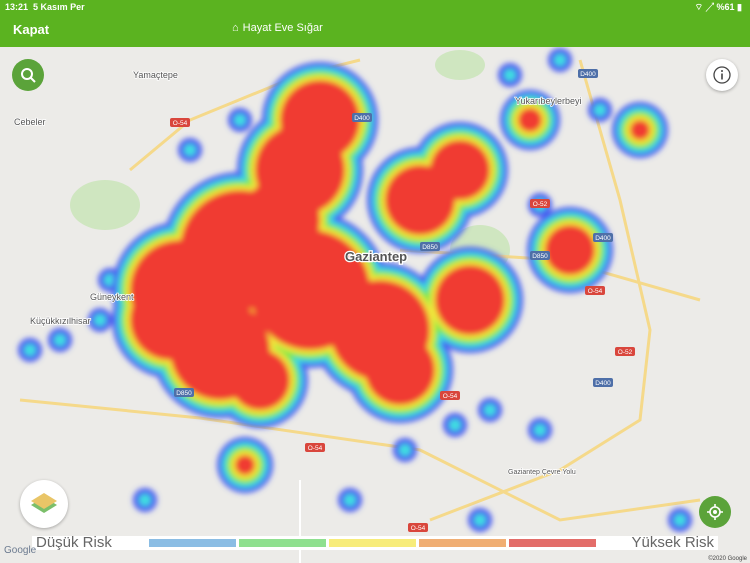 Image resolution: width=750 pixels, height=563 pixels. I want to click on google-logo: Google, so click(20, 550).